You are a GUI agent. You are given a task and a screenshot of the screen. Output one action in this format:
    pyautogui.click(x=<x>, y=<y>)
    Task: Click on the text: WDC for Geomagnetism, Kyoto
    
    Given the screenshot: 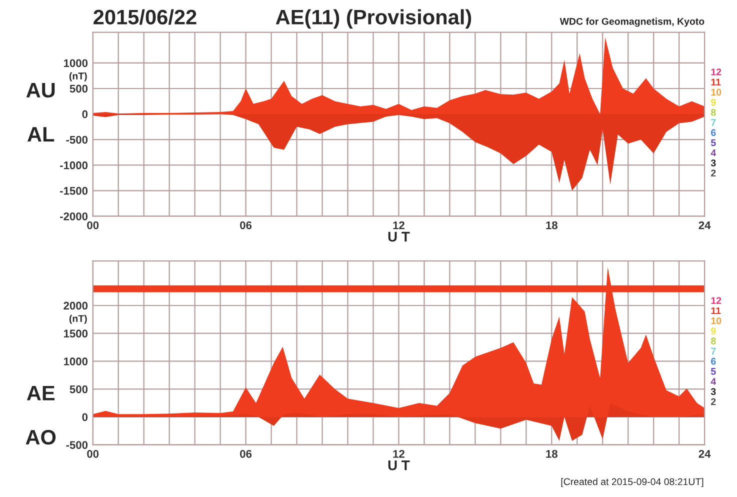 What is the action you would take?
    pyautogui.click(x=632, y=22)
    